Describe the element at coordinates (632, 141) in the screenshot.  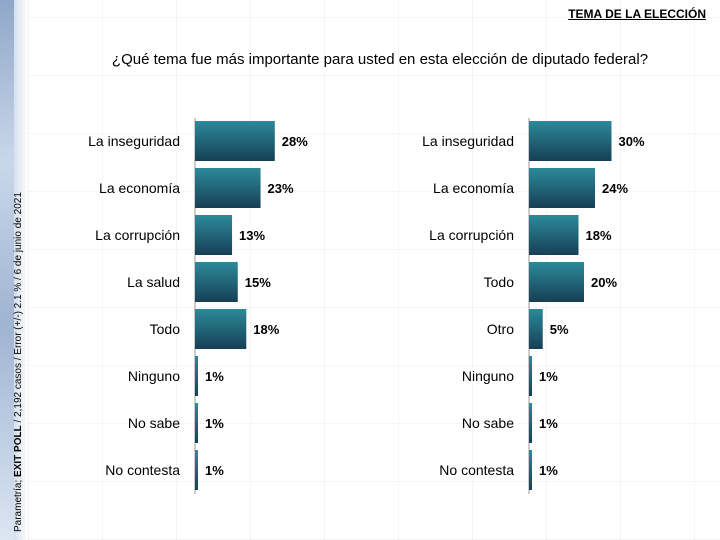
I see `value-label: 30%` at that location.